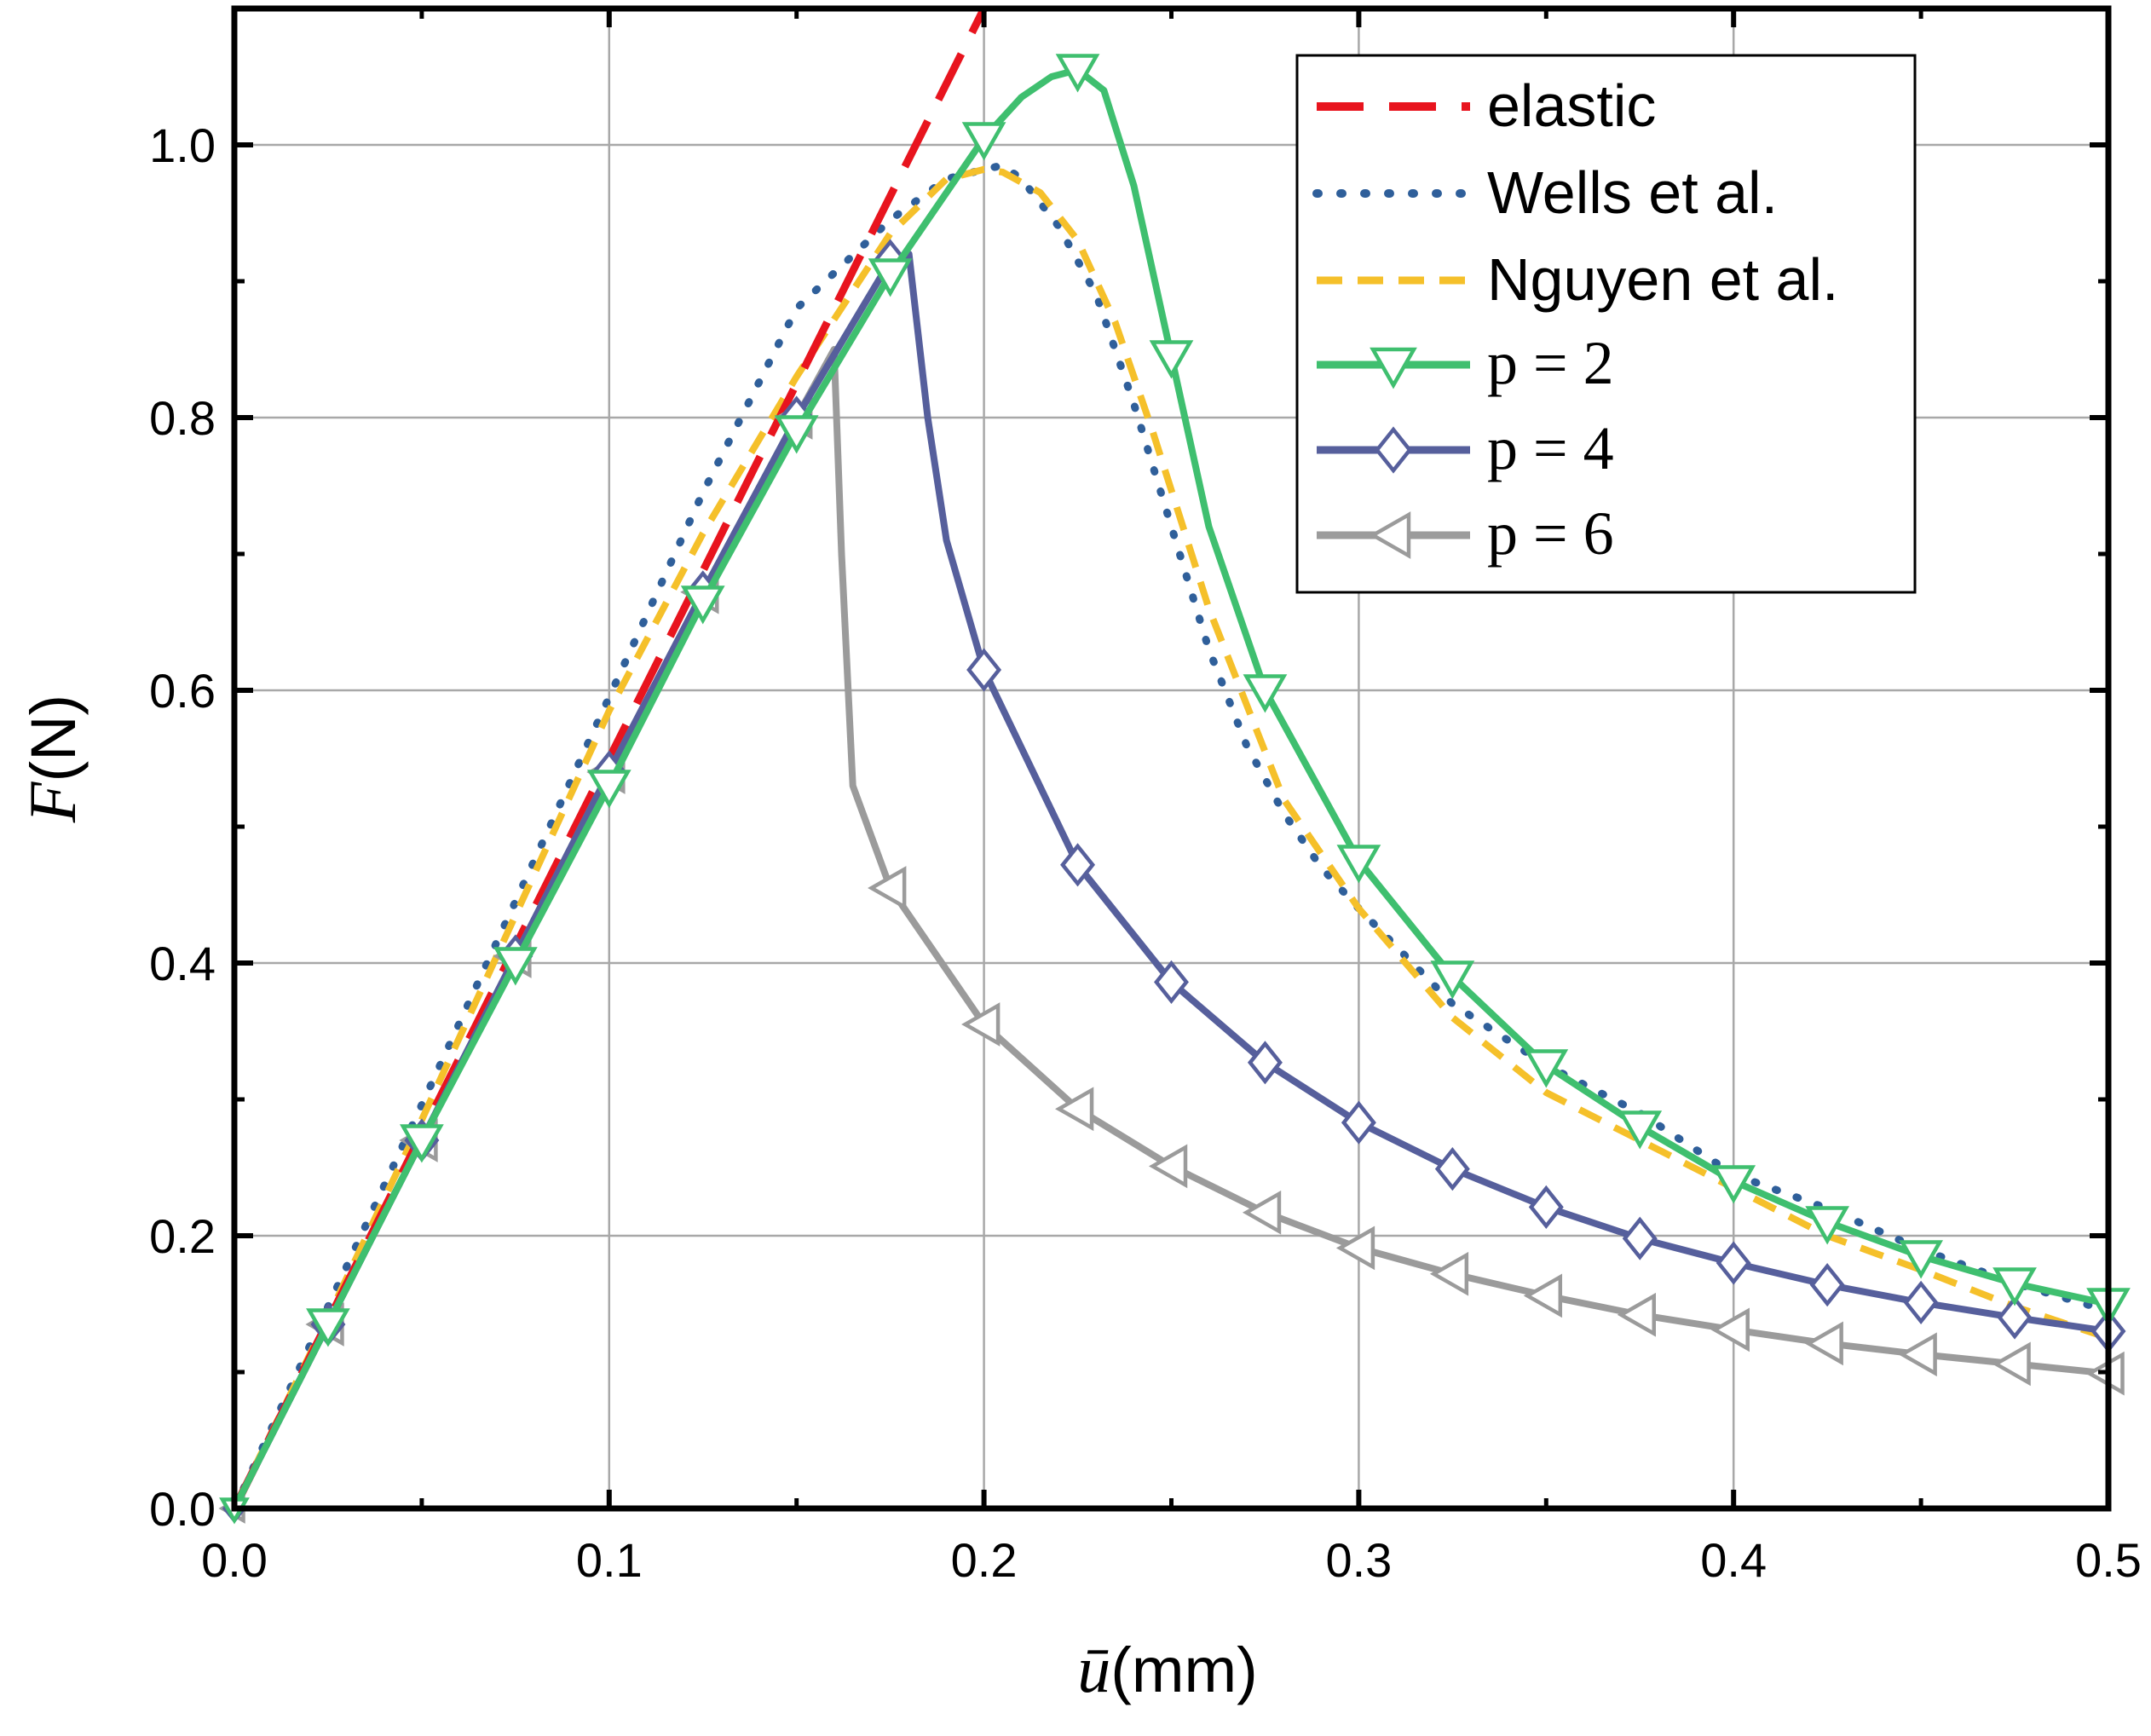 The height and width of the screenshot is (1736, 2151). Describe the element at coordinates (53, 738) in the screenshot. I see `y-axis-unit: (N)` at that location.